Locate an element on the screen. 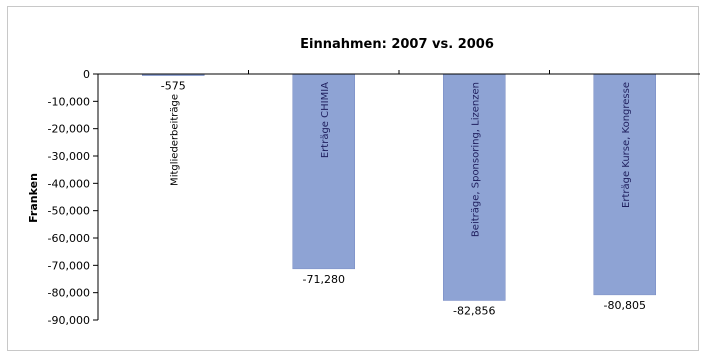 This screenshot has width=708, height=356. y-tick-label: -20,000 is located at coordinates (69, 129).